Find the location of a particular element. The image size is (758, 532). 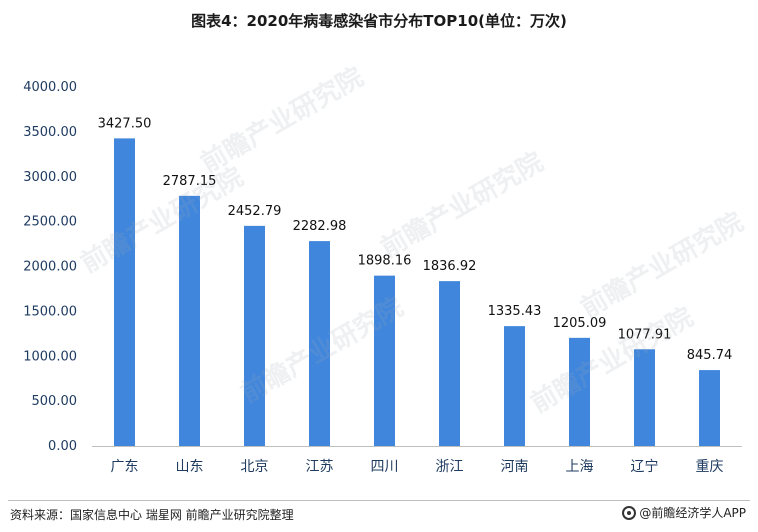

chart-title: 图表4：2020年病毒感染省市分布TOP10(单位：万次) is located at coordinates (379, 21).